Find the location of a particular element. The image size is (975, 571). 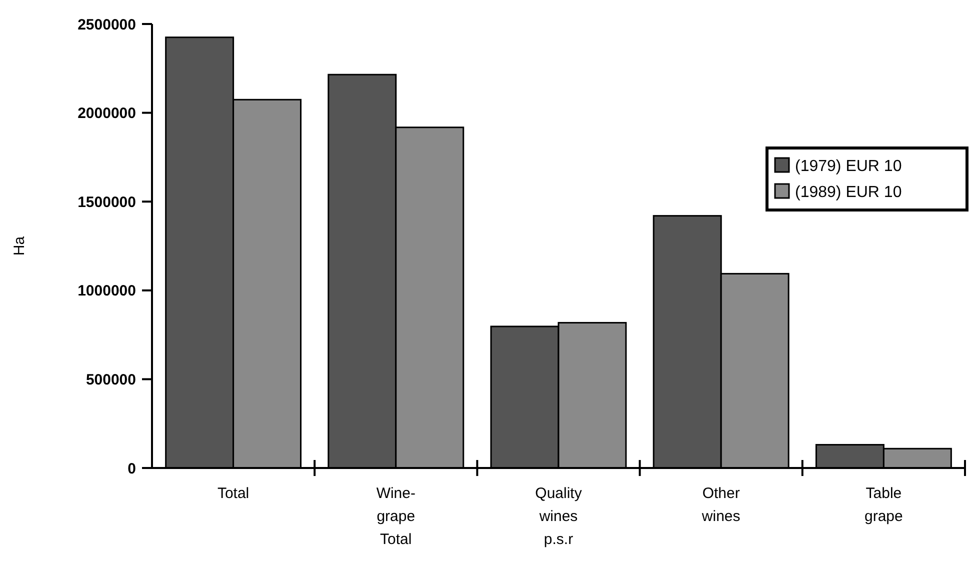

y-tick-label: 1500000 is located at coordinates (107, 202).